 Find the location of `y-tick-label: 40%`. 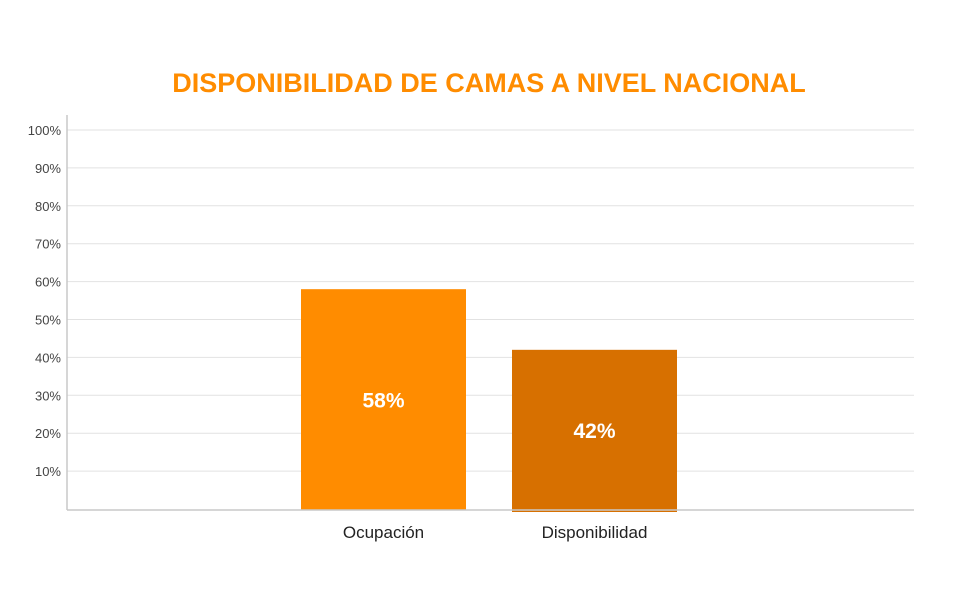

y-tick-label: 40% is located at coordinates (48, 357).